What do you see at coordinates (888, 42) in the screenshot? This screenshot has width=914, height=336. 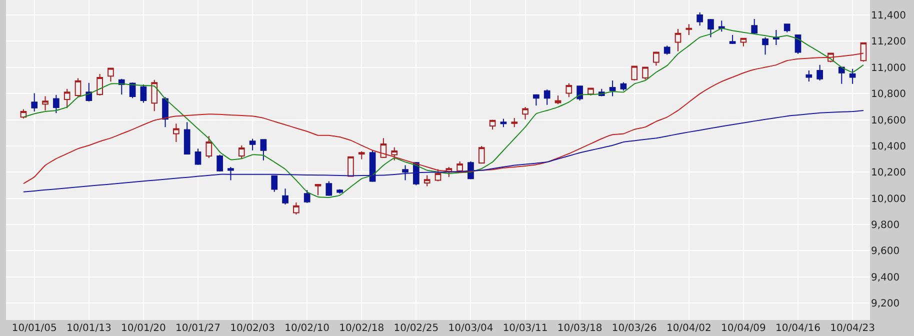 I see `y-tick-label: 11,200` at bounding box center [888, 42].